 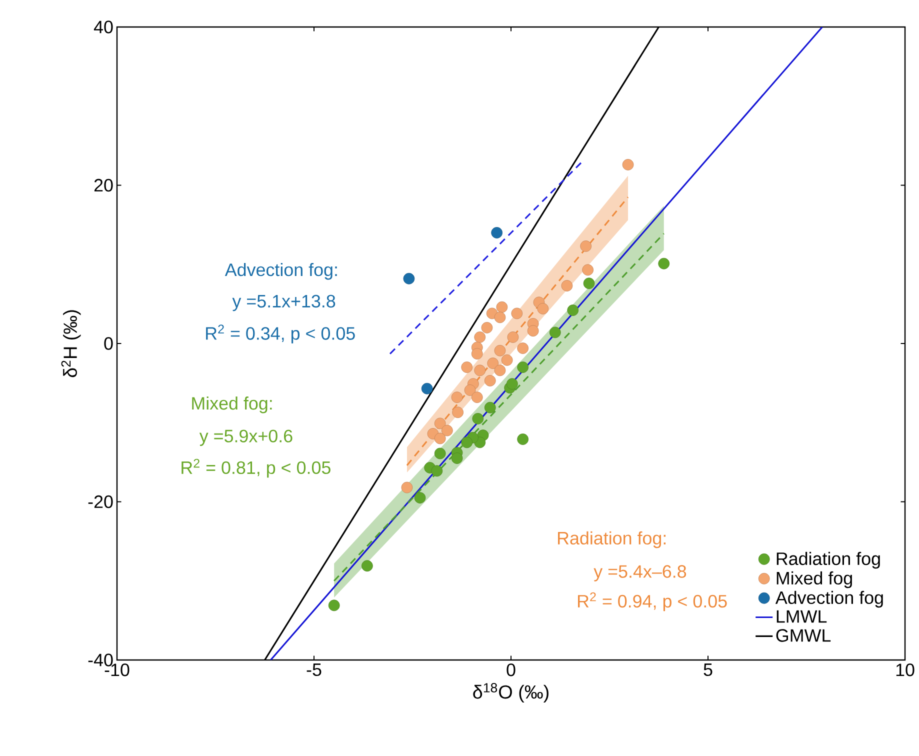 What do you see at coordinates (284, 303) in the screenshot?
I see `annotation: y =5.1x+13.8` at bounding box center [284, 303].